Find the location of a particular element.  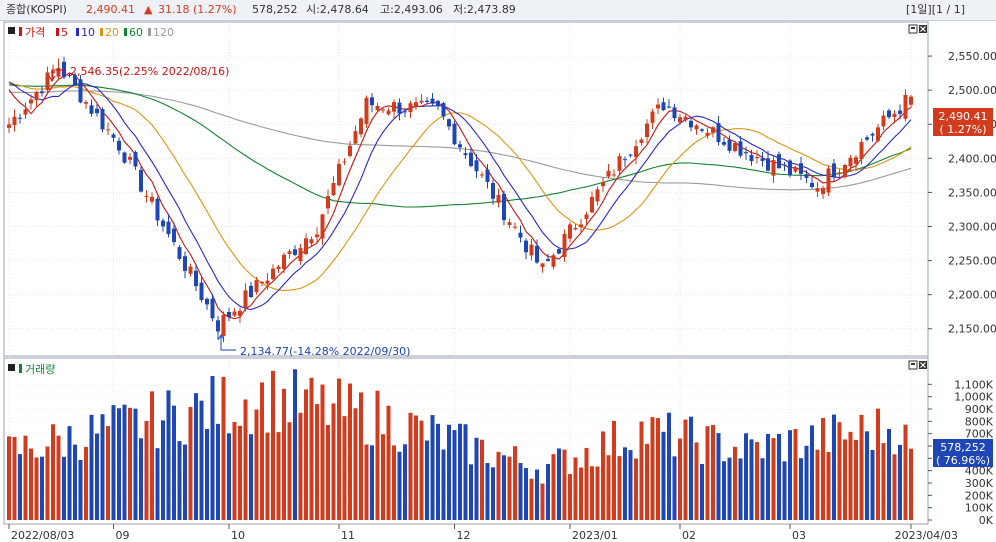

legend-price-swatch is located at coordinates (20, 31).